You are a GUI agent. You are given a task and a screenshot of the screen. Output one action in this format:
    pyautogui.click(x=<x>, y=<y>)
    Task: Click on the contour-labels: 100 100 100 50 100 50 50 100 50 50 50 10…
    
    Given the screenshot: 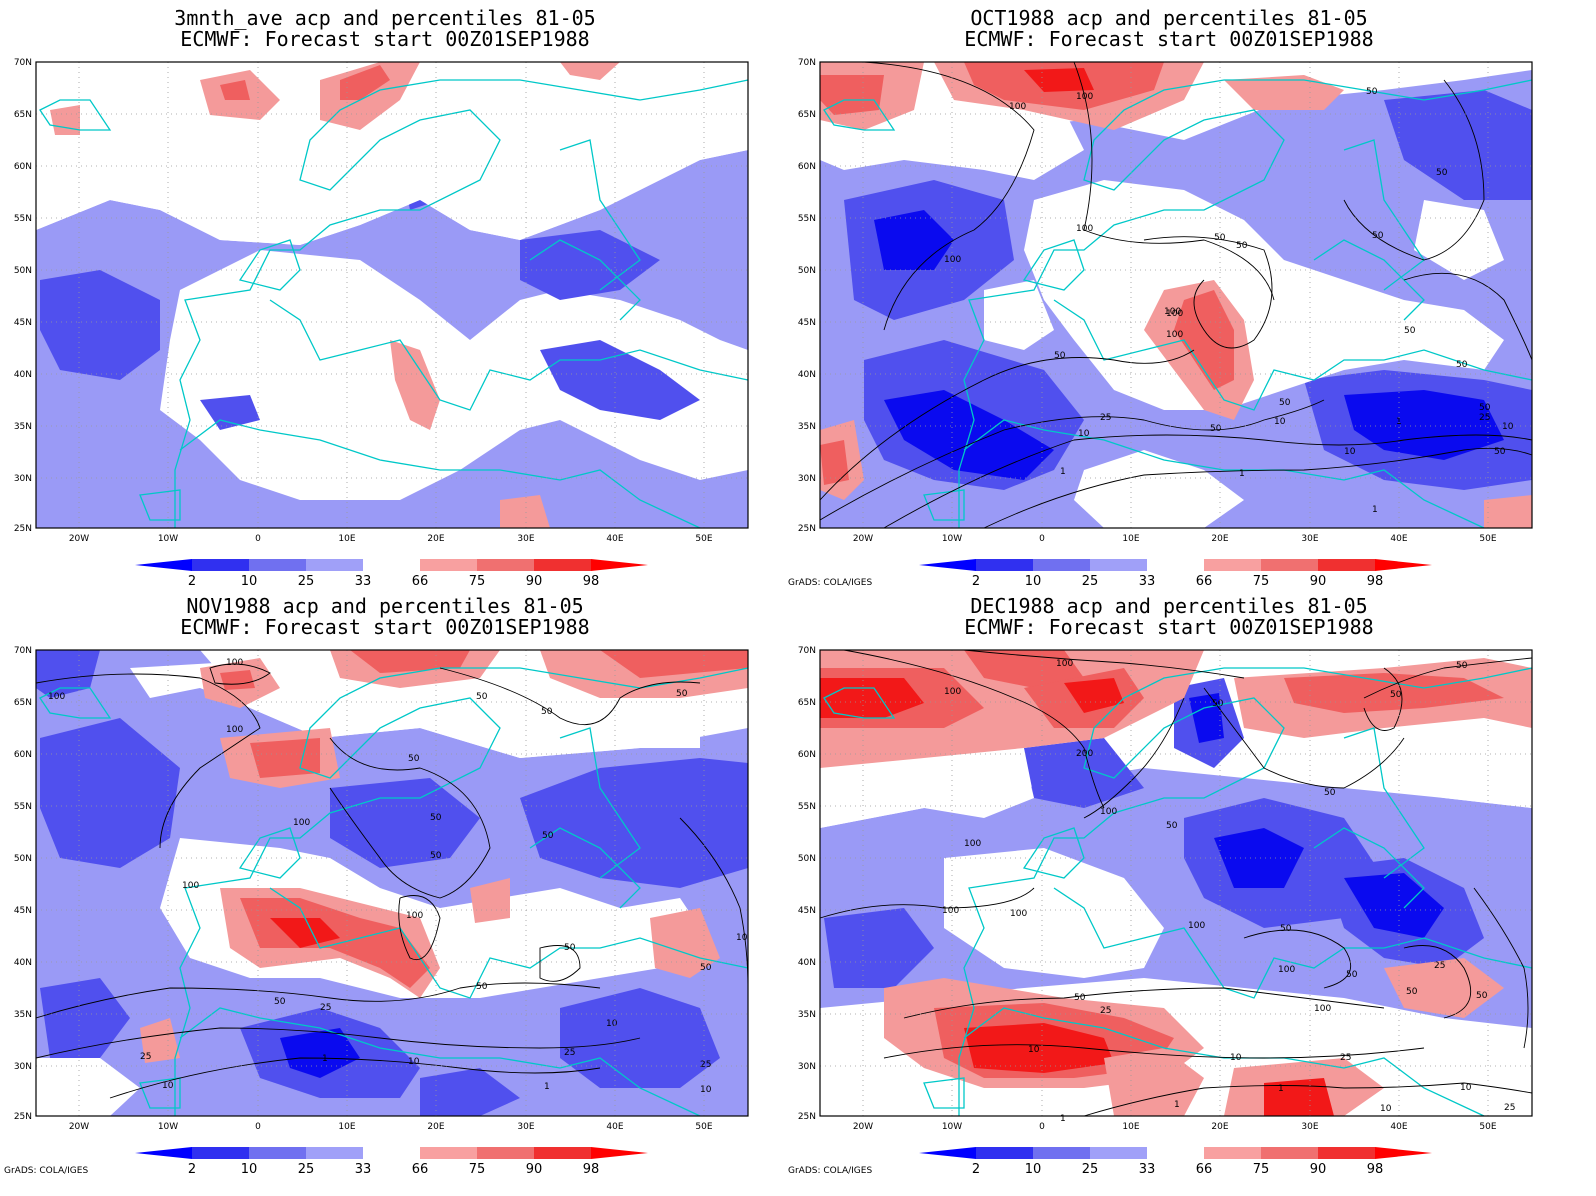 What is the action you would take?
    pyautogui.click(x=1229, y=301)
    